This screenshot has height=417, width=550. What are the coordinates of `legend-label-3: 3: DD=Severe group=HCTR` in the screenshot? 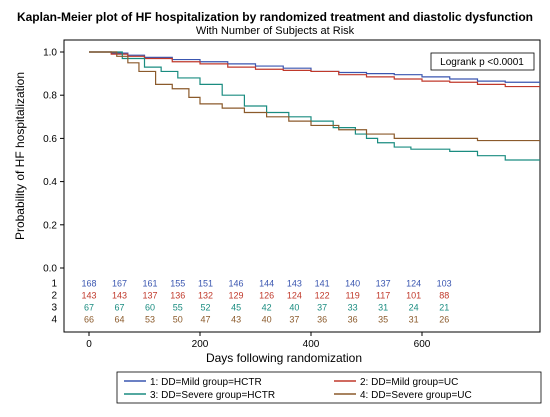 It's located at (212, 395).